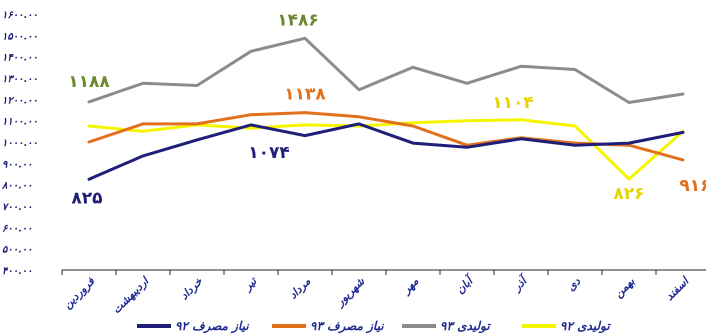  Describe the element at coordinates (465, 326) in the screenshot. I see `legend-label: تولیدی ۹۳` at that location.